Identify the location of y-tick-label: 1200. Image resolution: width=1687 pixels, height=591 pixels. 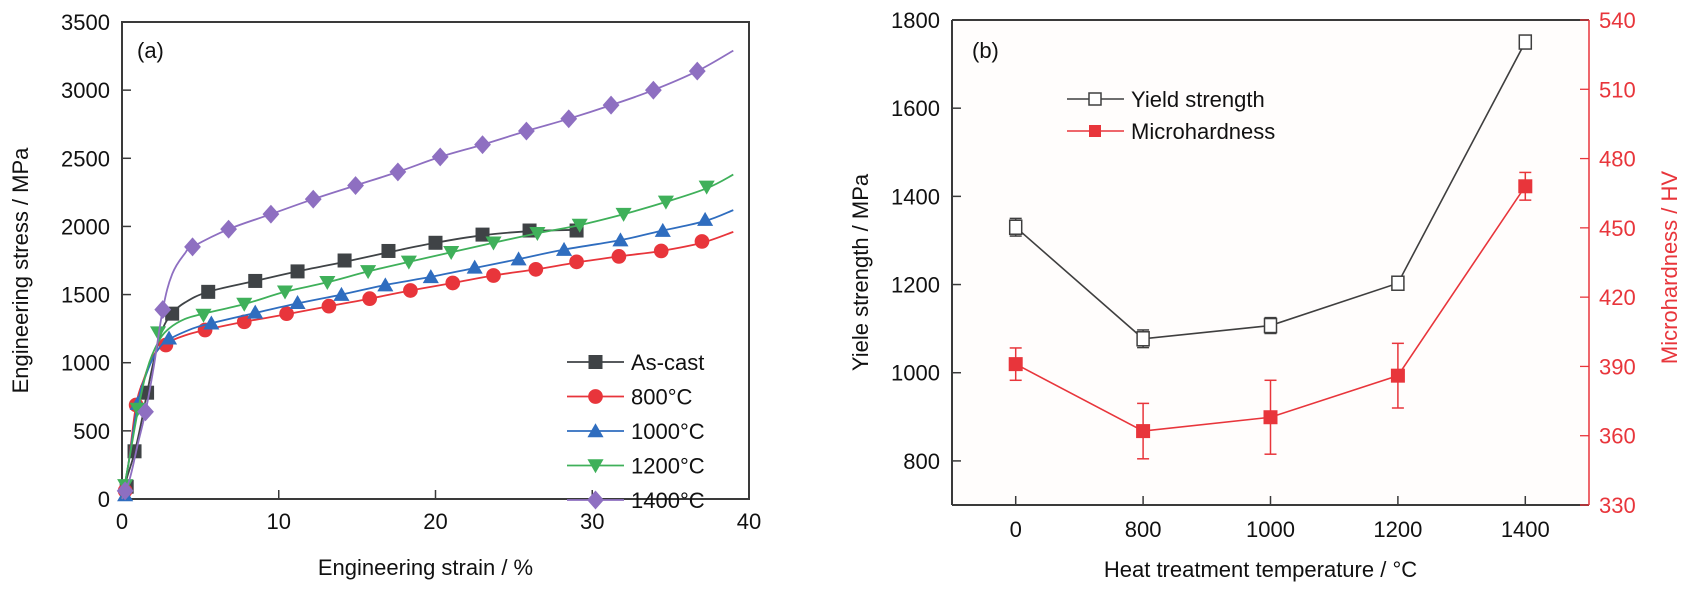
(915, 285).